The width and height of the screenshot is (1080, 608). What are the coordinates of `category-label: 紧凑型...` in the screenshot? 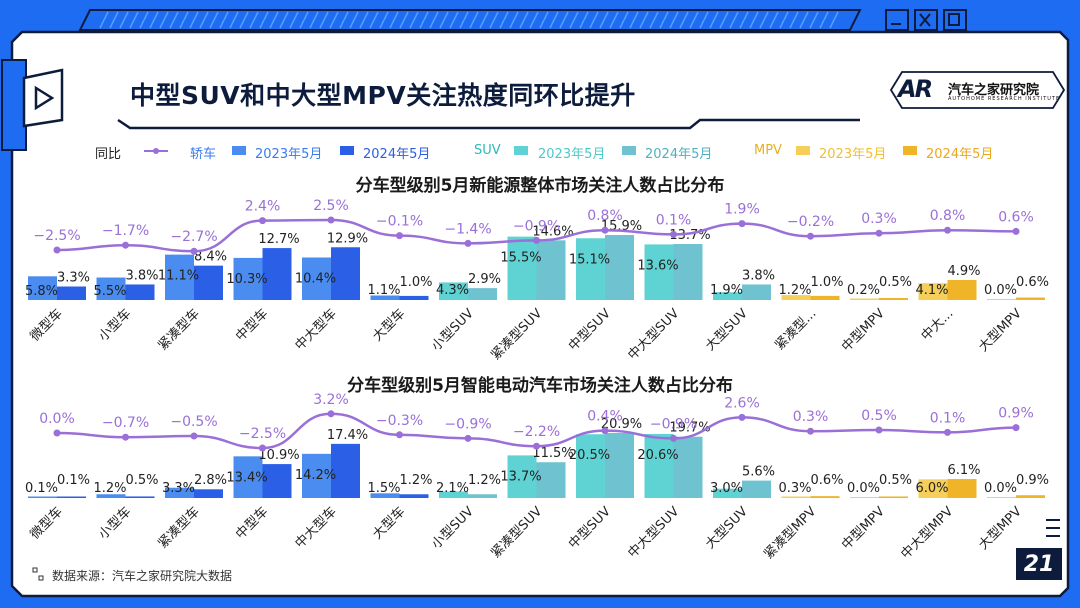 It's located at (795, 329).